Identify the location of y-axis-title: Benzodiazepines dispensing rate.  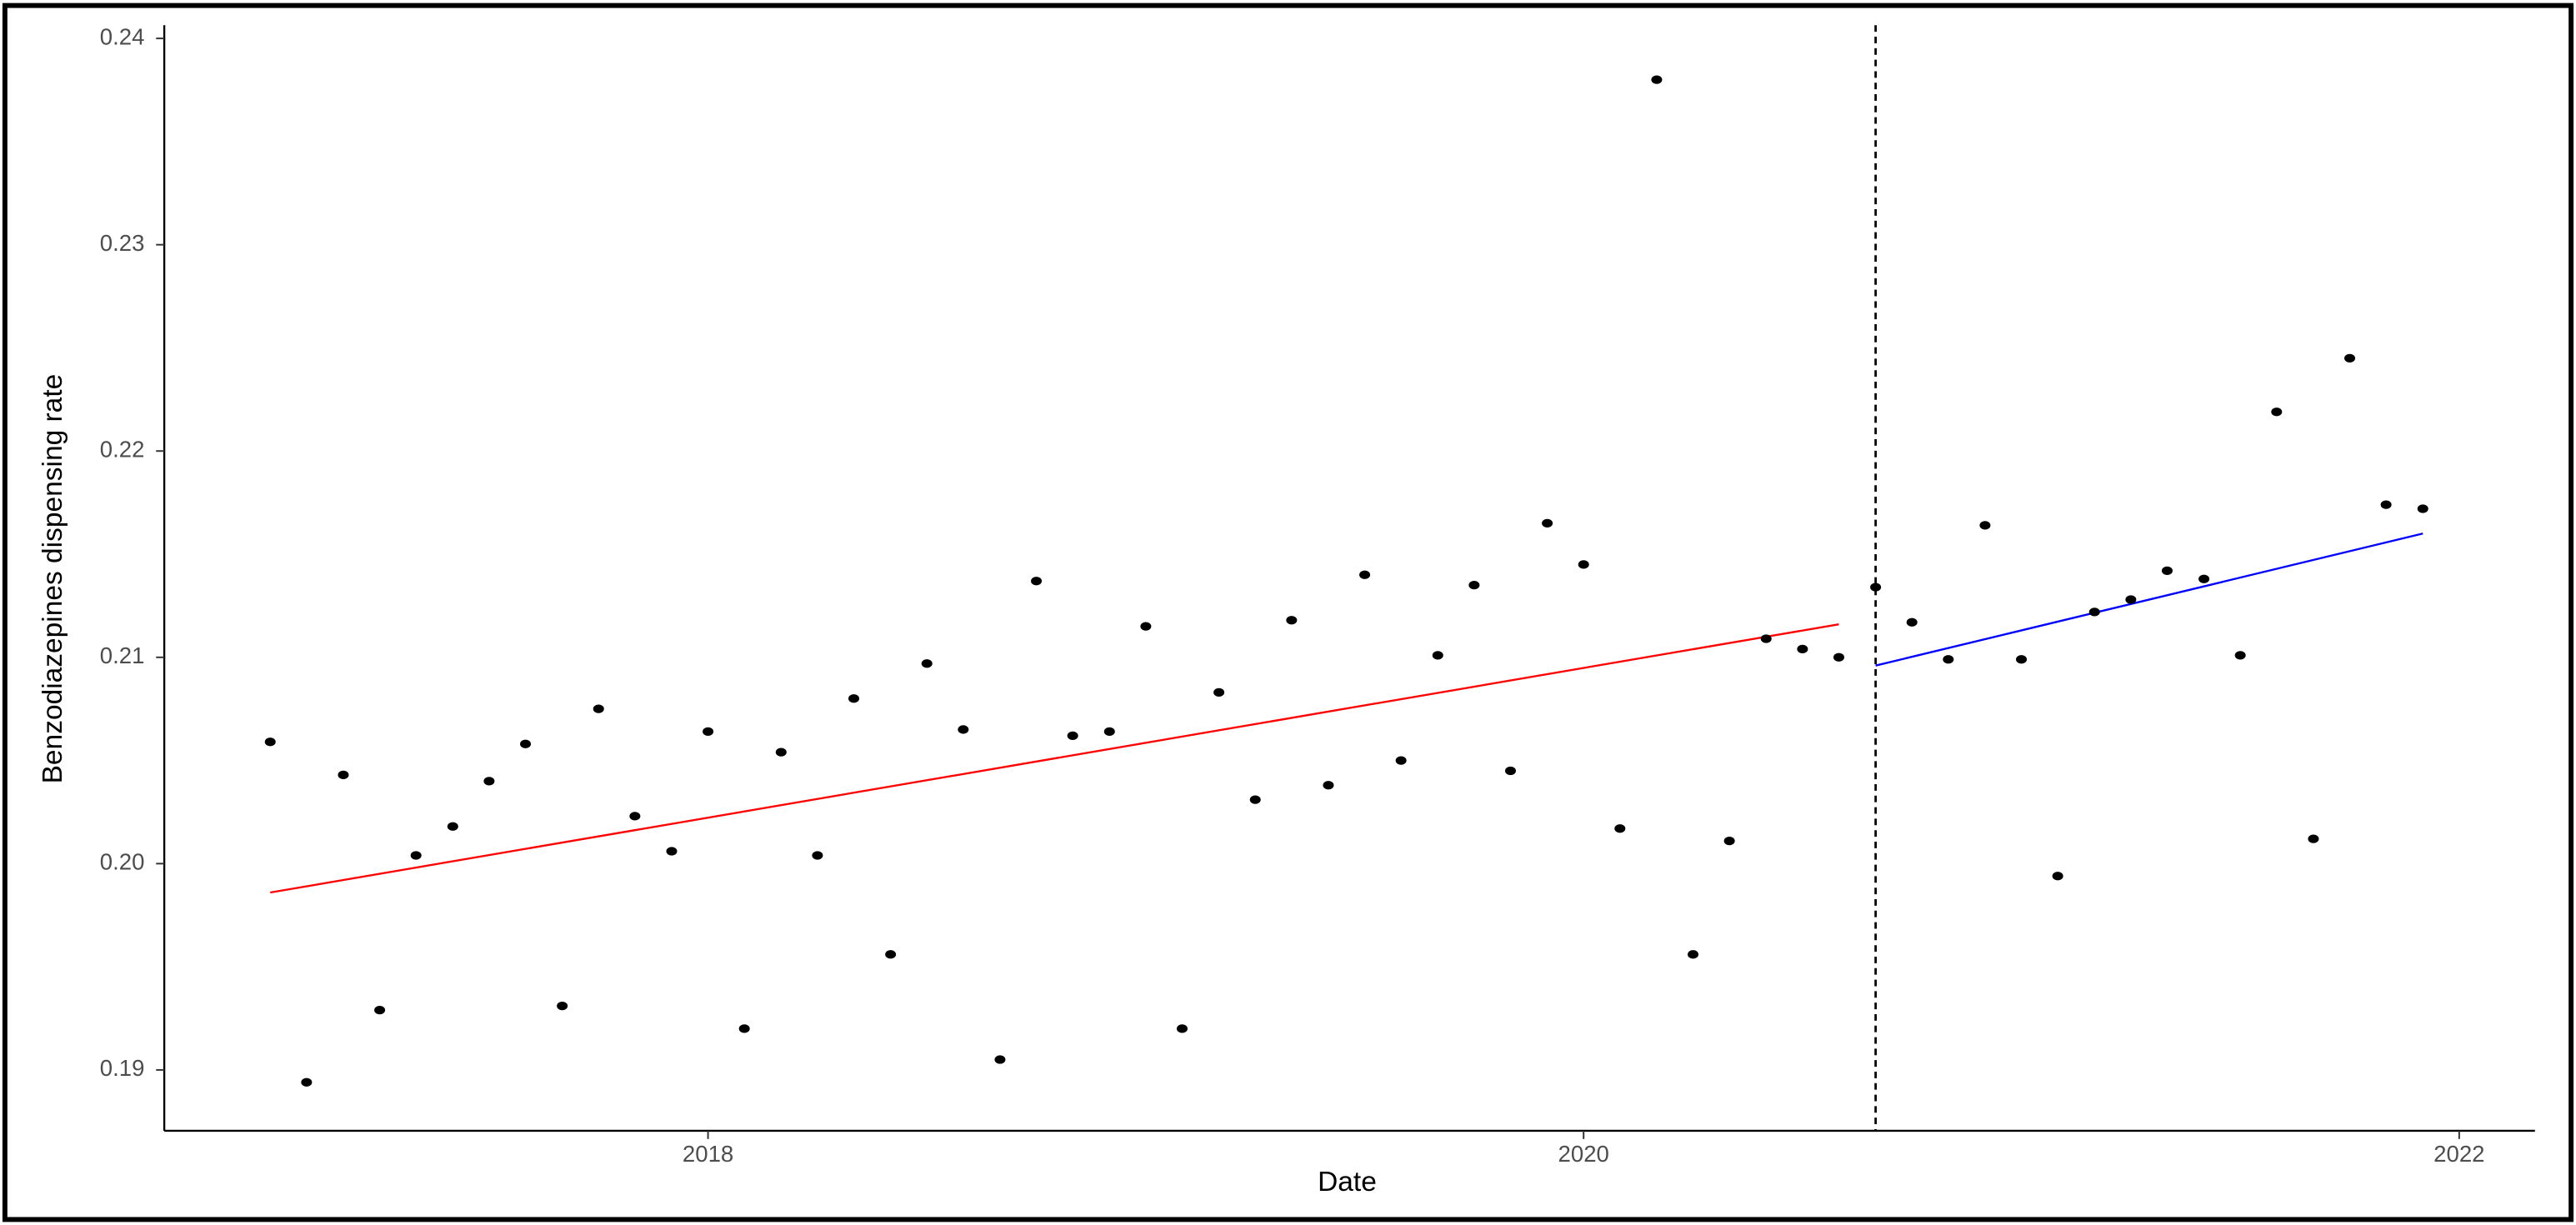
(53, 579).